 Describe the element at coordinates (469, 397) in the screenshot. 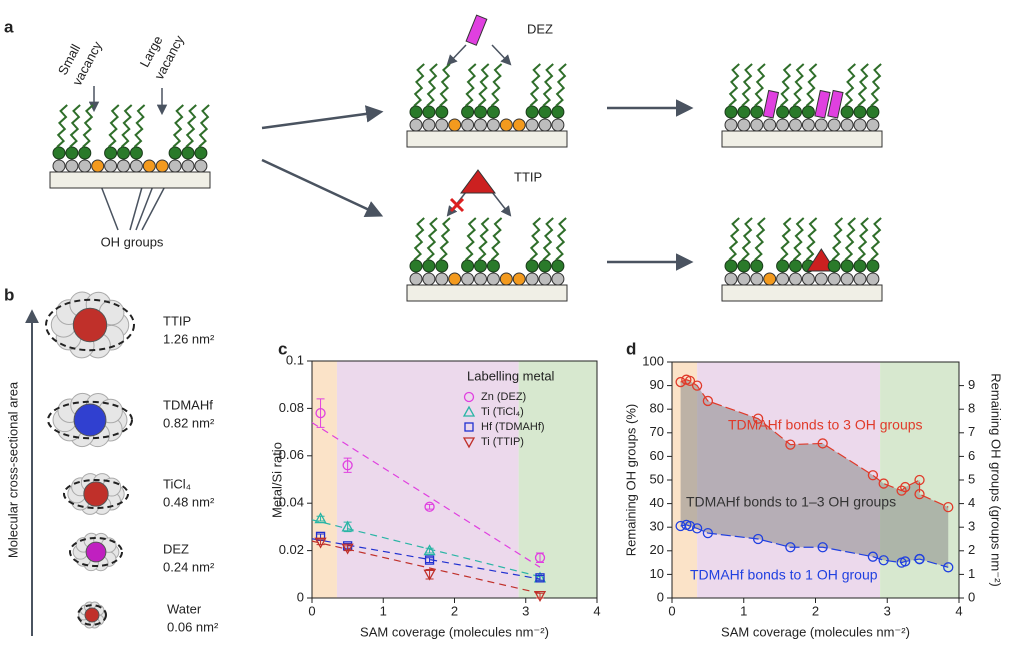

I see `legend-marker` at that location.